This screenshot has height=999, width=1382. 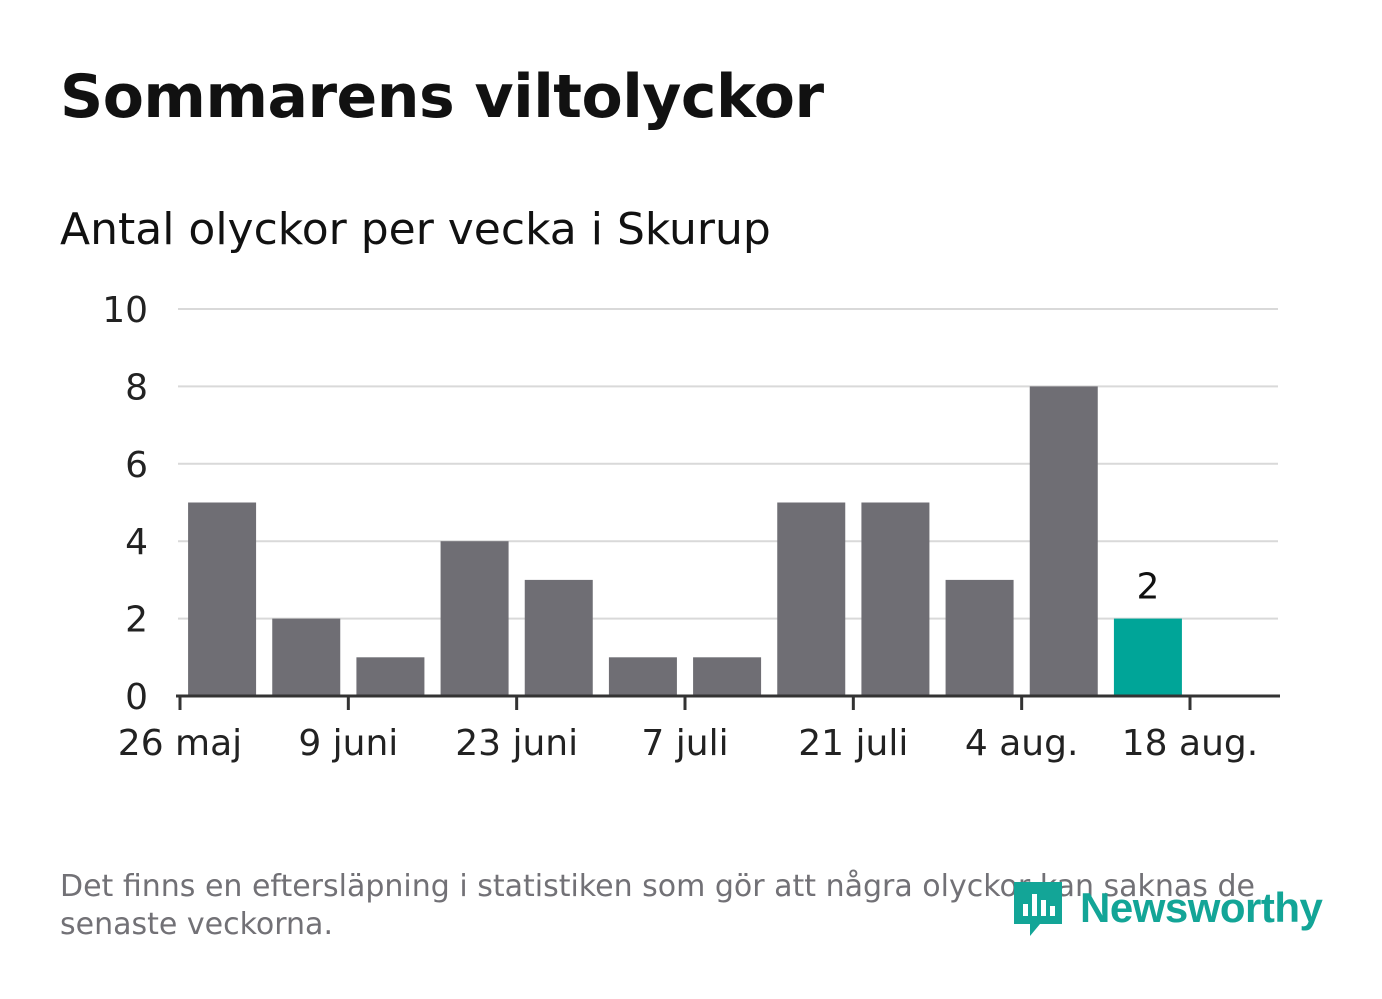 I want to click on x-tick-label: 9 juni, so click(x=348, y=743).